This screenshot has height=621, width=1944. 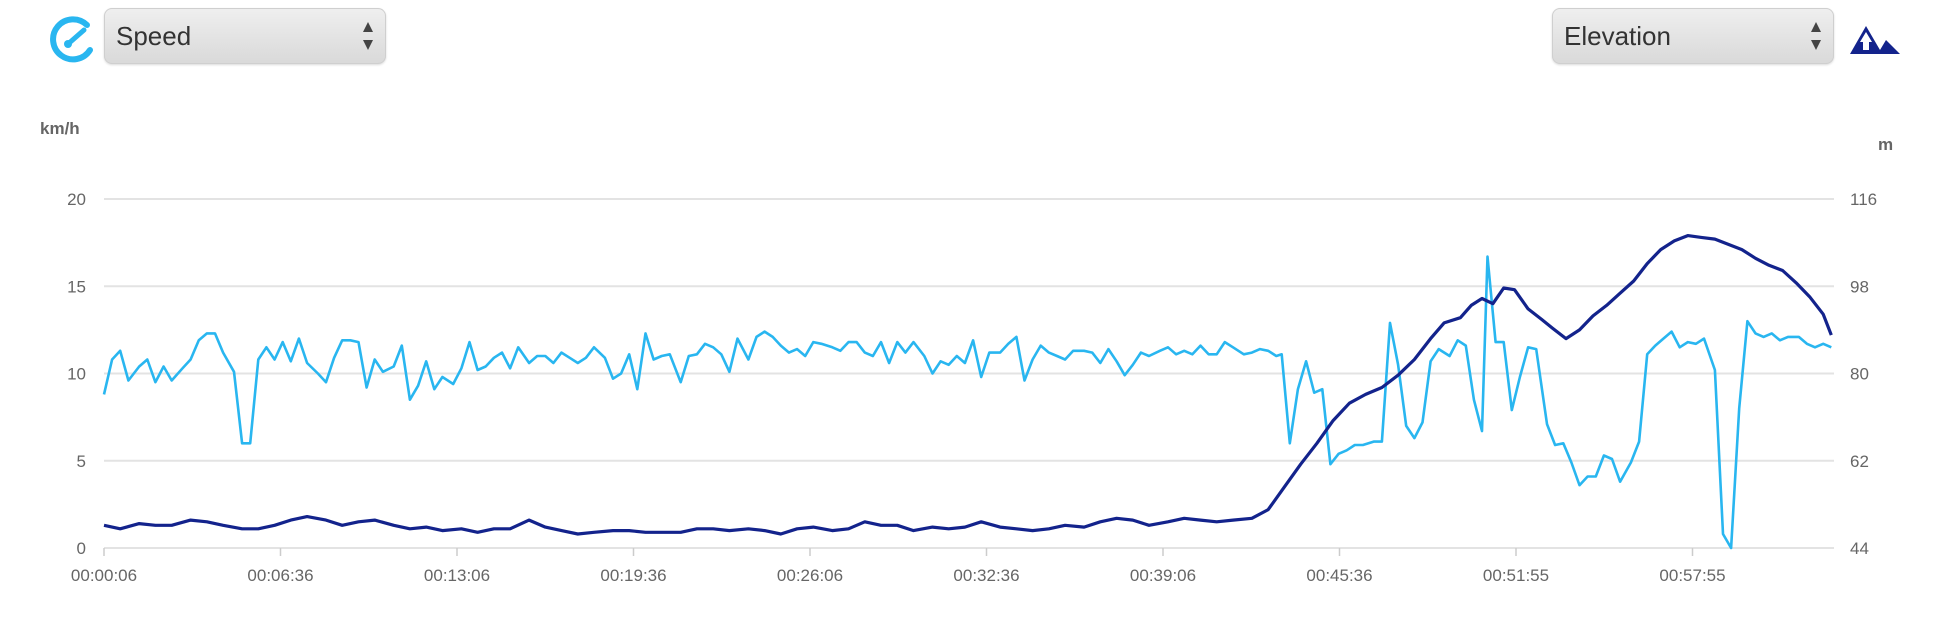 What do you see at coordinates (1863, 199) in the screenshot?
I see `right-tick-label: 116` at bounding box center [1863, 199].